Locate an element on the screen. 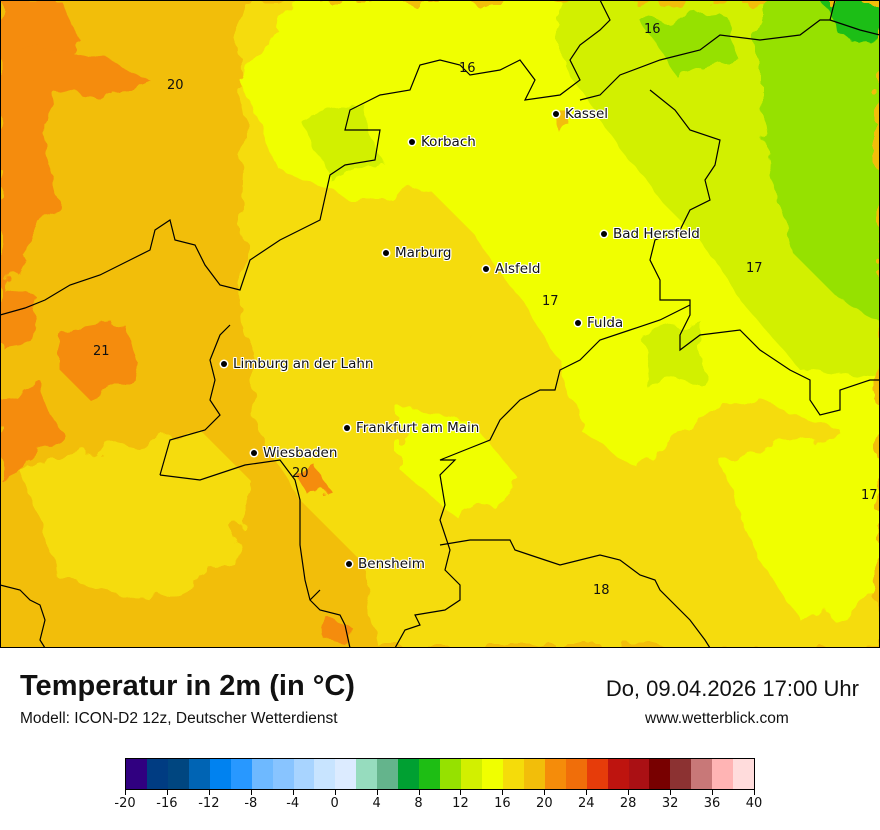 The image size is (880, 830). city-name: Bad Hersfeld is located at coordinates (656, 234).